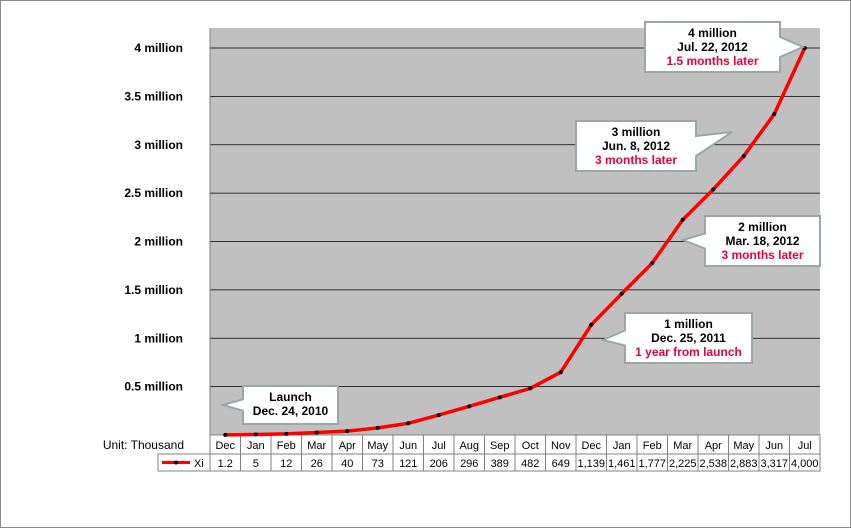  Describe the element at coordinates (688, 338) in the screenshot. I see `callout-text: Dec. 25, 2011` at that location.